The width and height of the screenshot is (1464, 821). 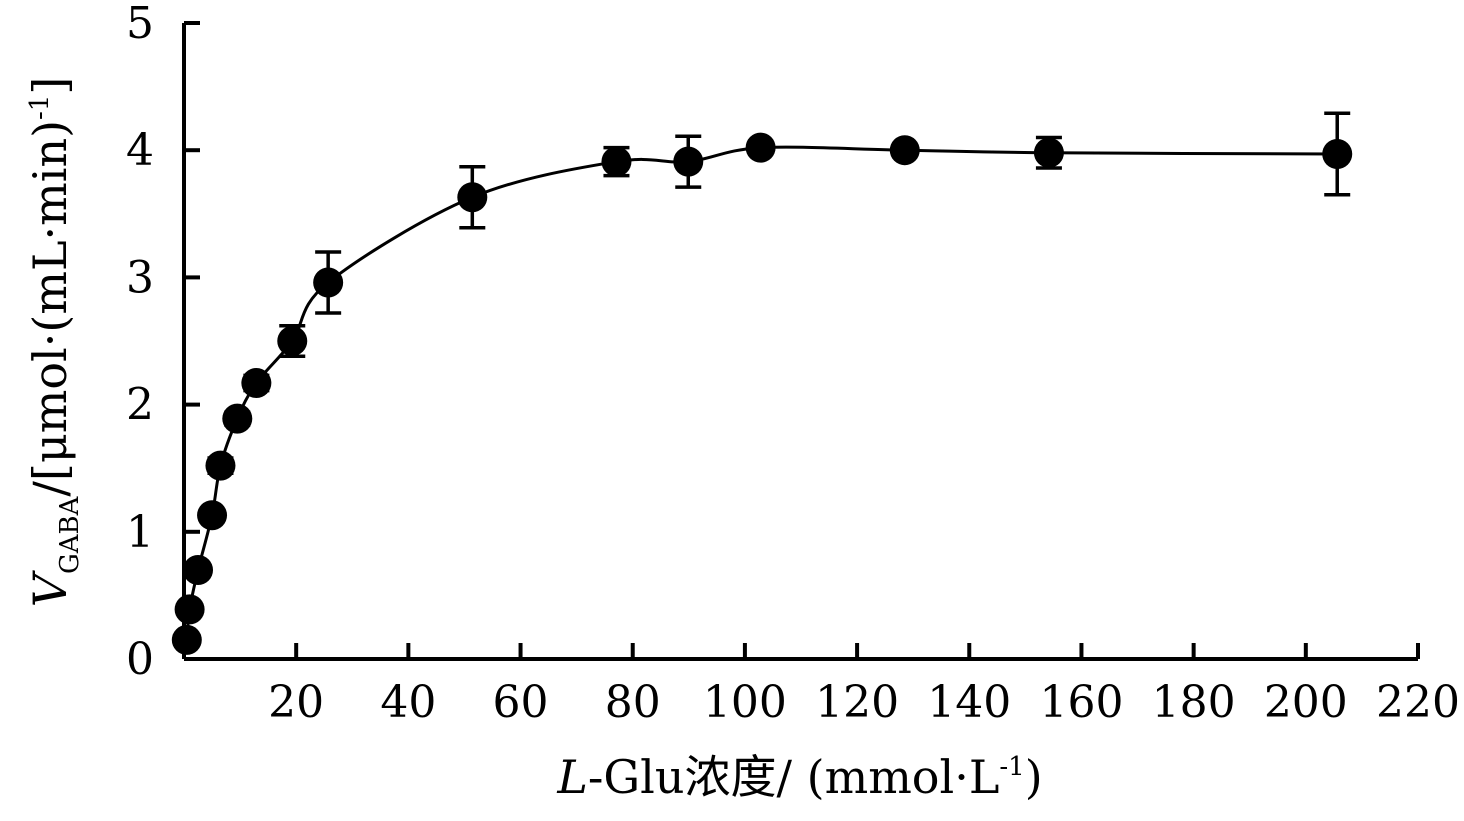 What do you see at coordinates (50, 588) in the screenshot?
I see `y-axis-title-italic: V` at bounding box center [50, 588].